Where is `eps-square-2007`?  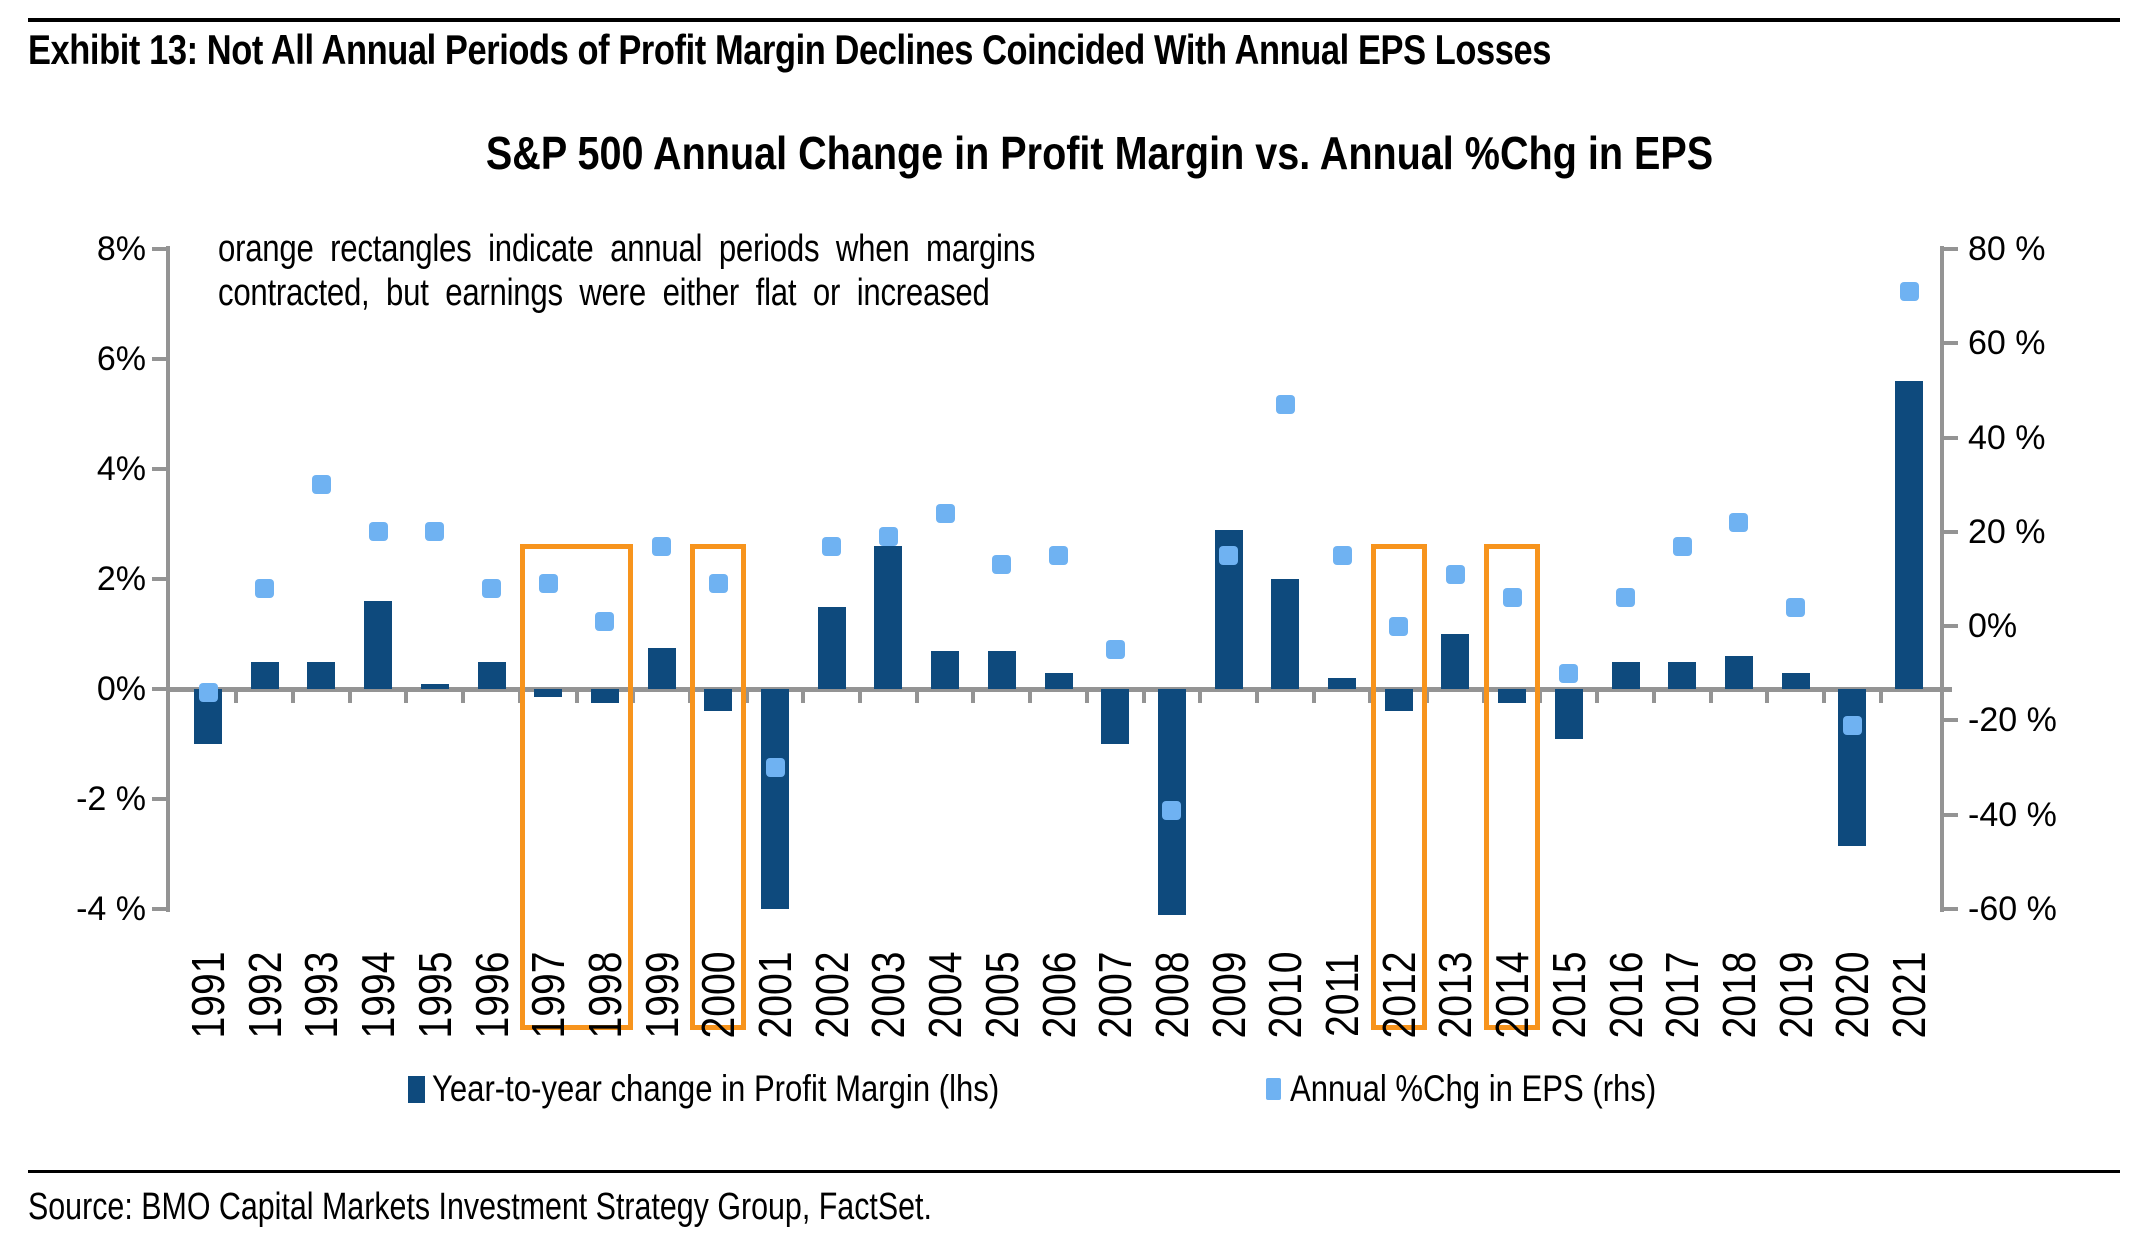 eps-square-2007 is located at coordinates (1115, 650).